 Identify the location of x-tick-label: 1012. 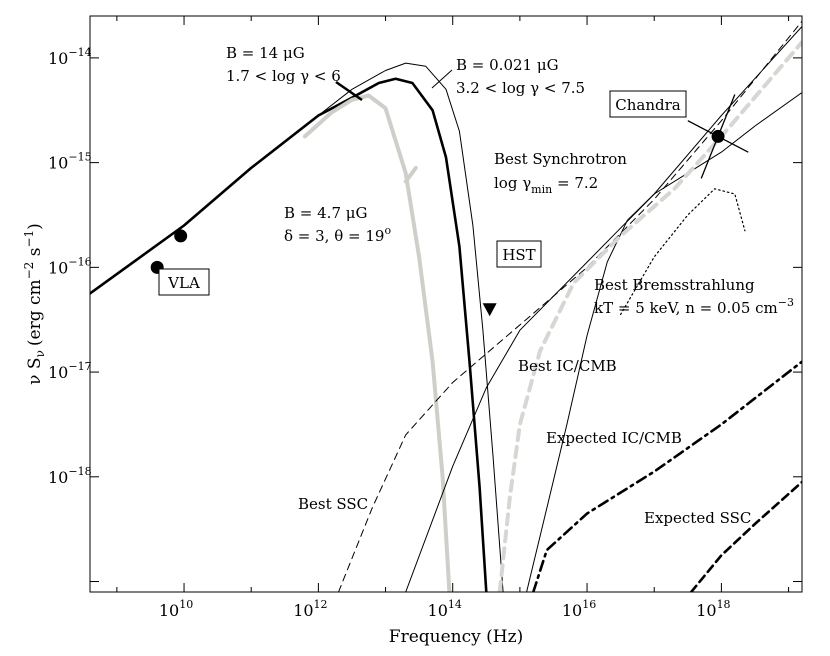
(310, 609).